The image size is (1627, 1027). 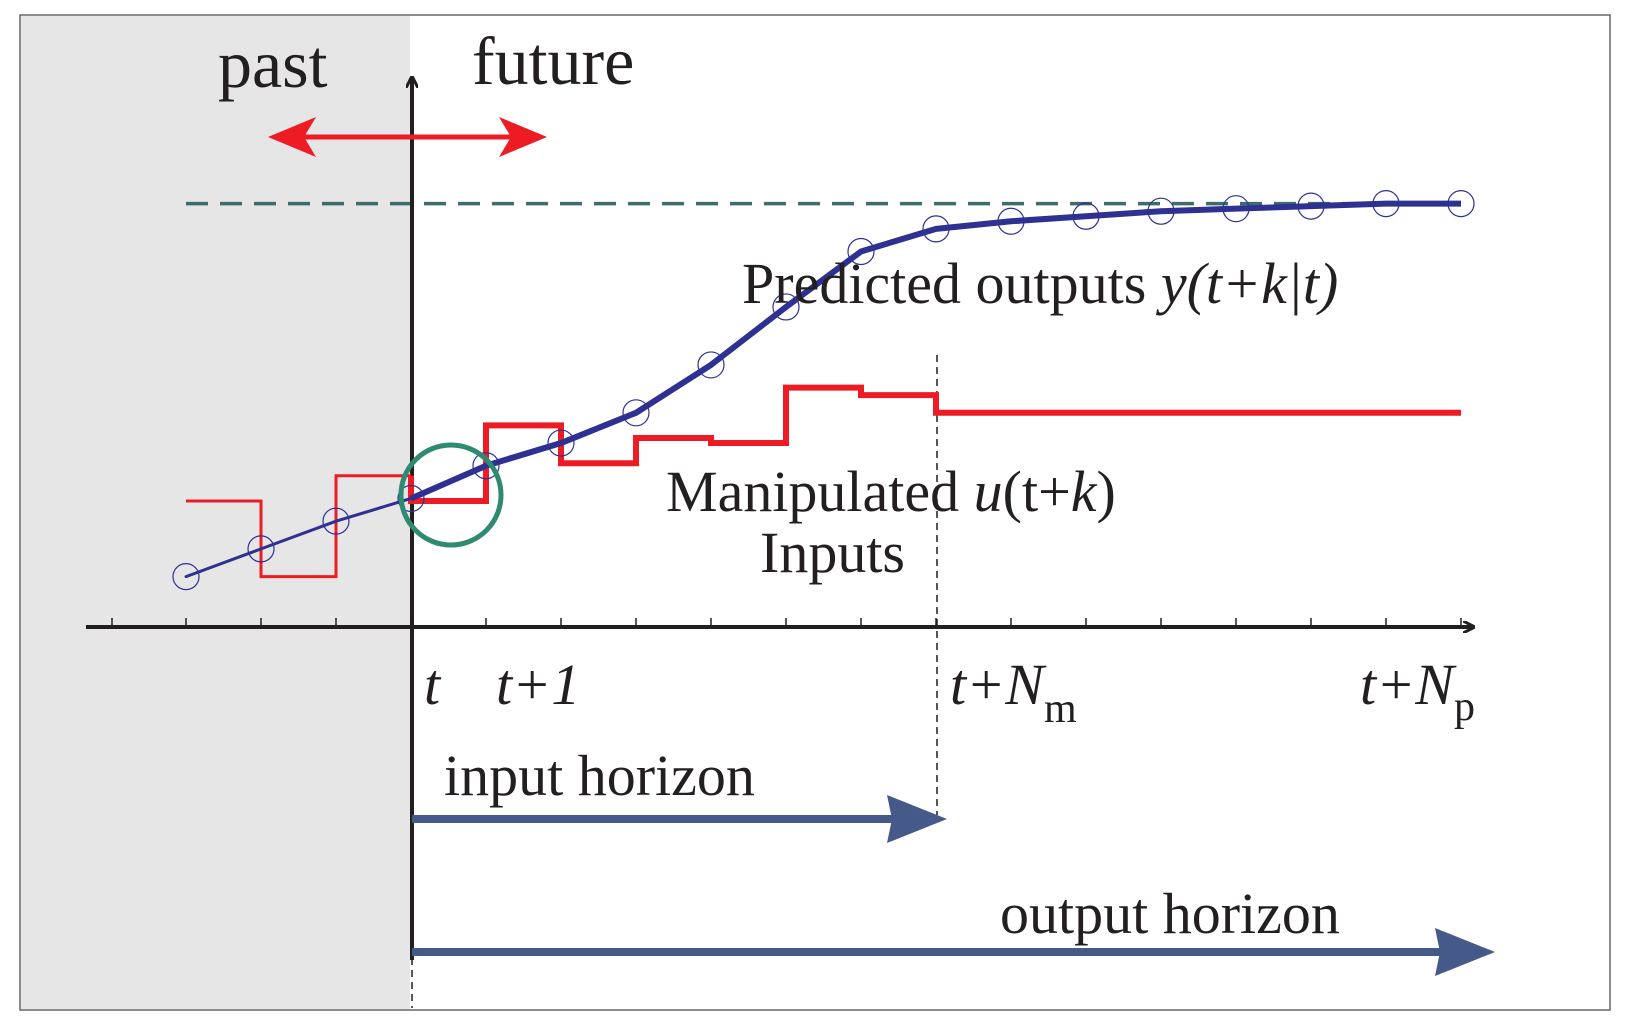 I want to click on input-horizon-label: input horizon, so click(x=599, y=775).